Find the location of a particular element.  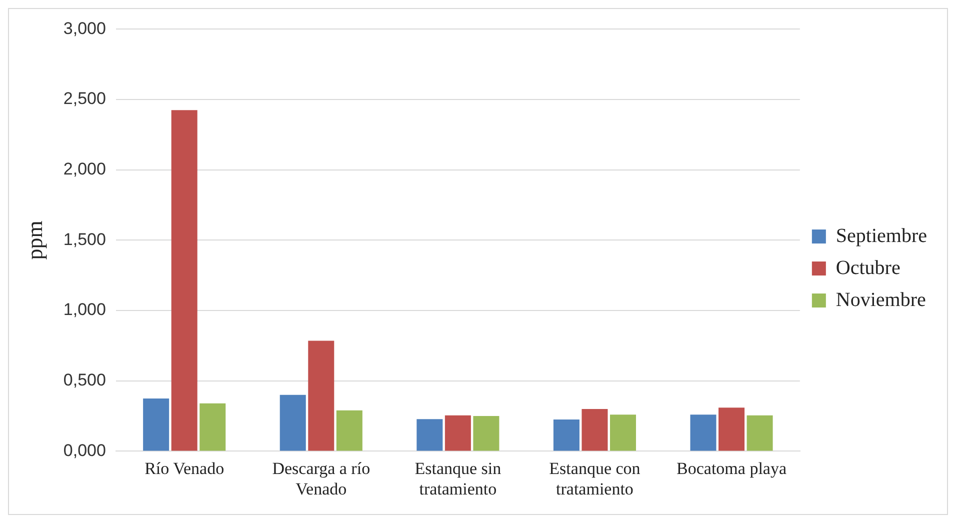

y-tick-label: 0,000 is located at coordinates (84, 450).